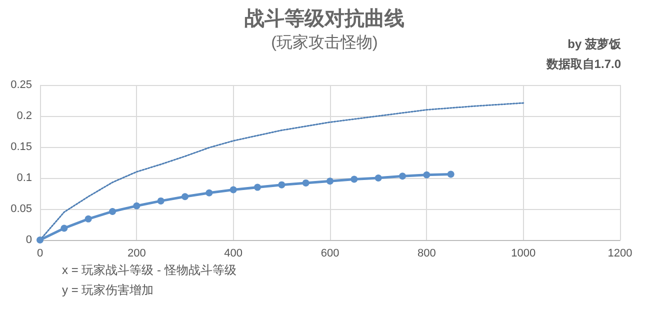  Describe the element at coordinates (523, 254) in the screenshot. I see `x-tick-label: 1000` at that location.